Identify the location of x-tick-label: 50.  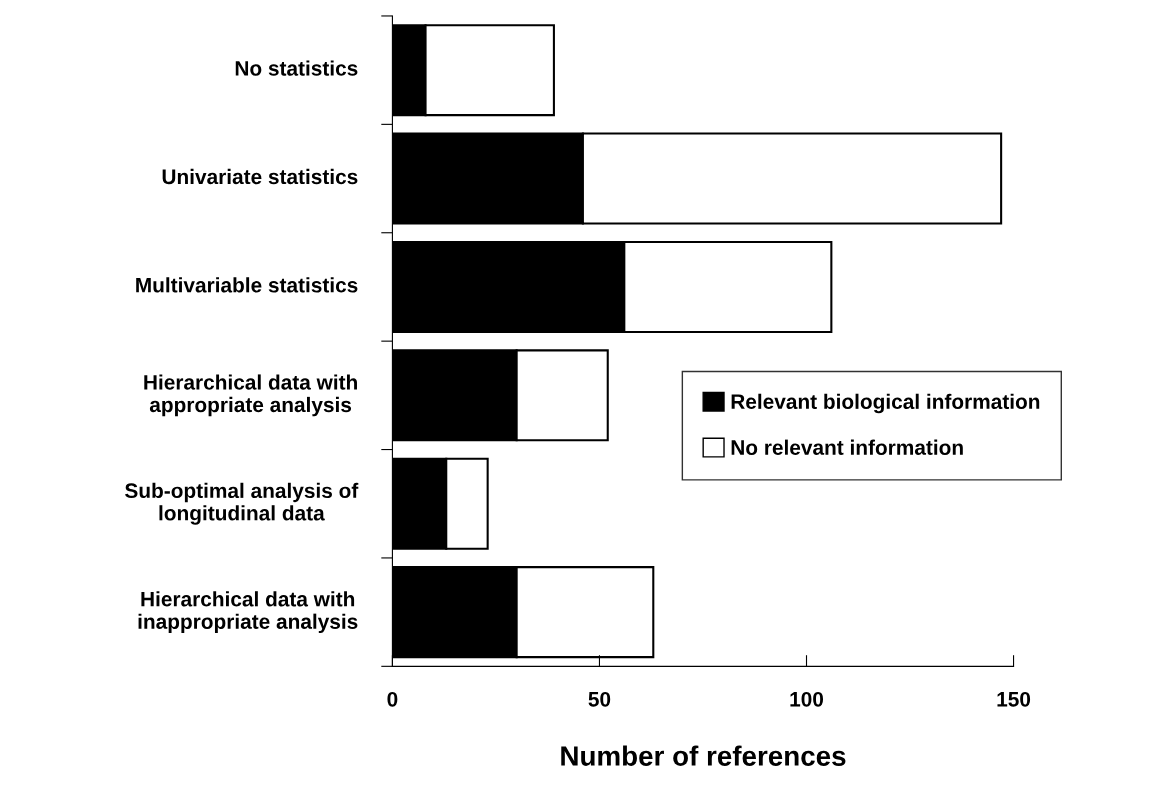
(599, 699).